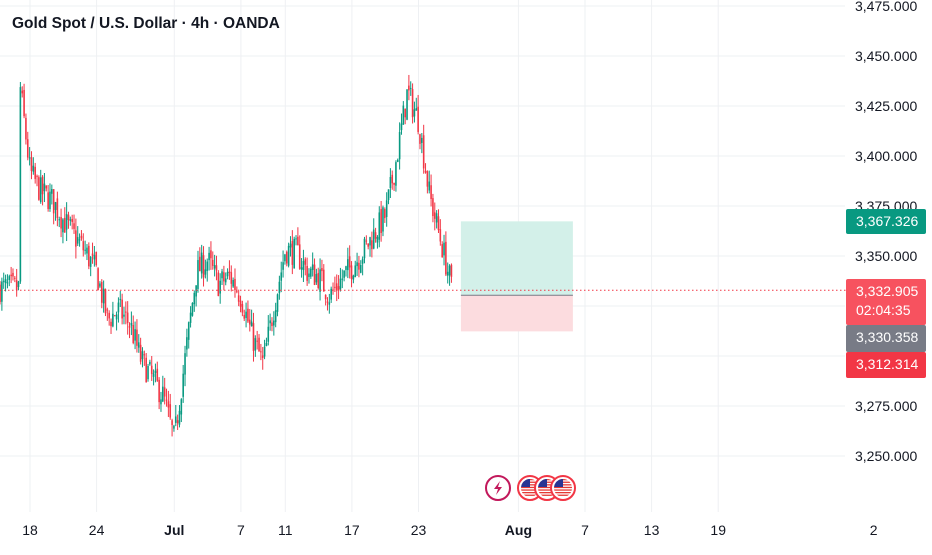 The height and width of the screenshot is (555, 932). I want to click on y-tick-label: 3,275.000, so click(886, 406).